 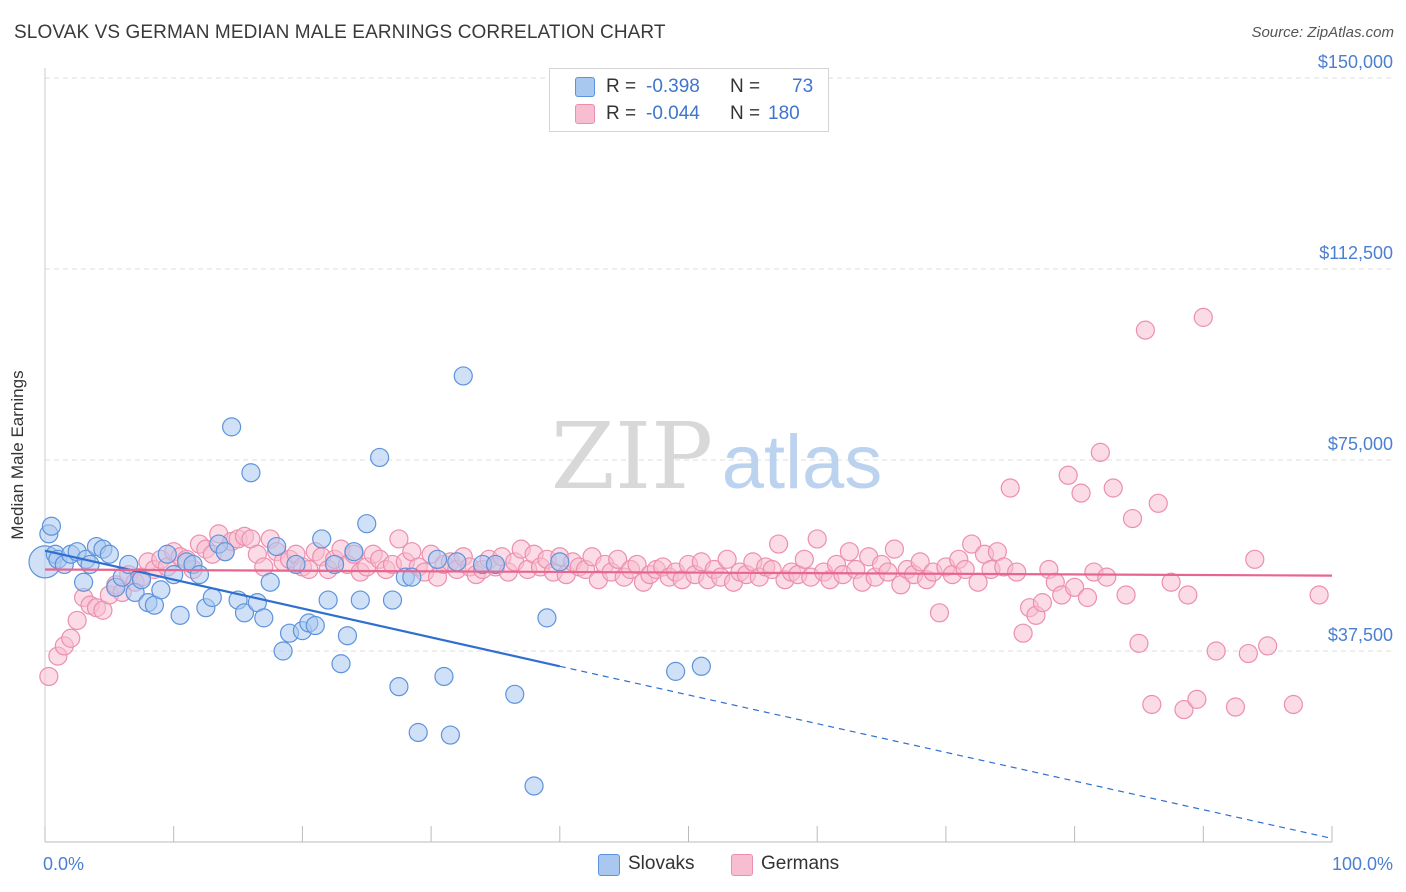 What do you see at coordinates (673, 86) in the screenshot?
I see `legend-r-value: -0.398` at bounding box center [673, 86].